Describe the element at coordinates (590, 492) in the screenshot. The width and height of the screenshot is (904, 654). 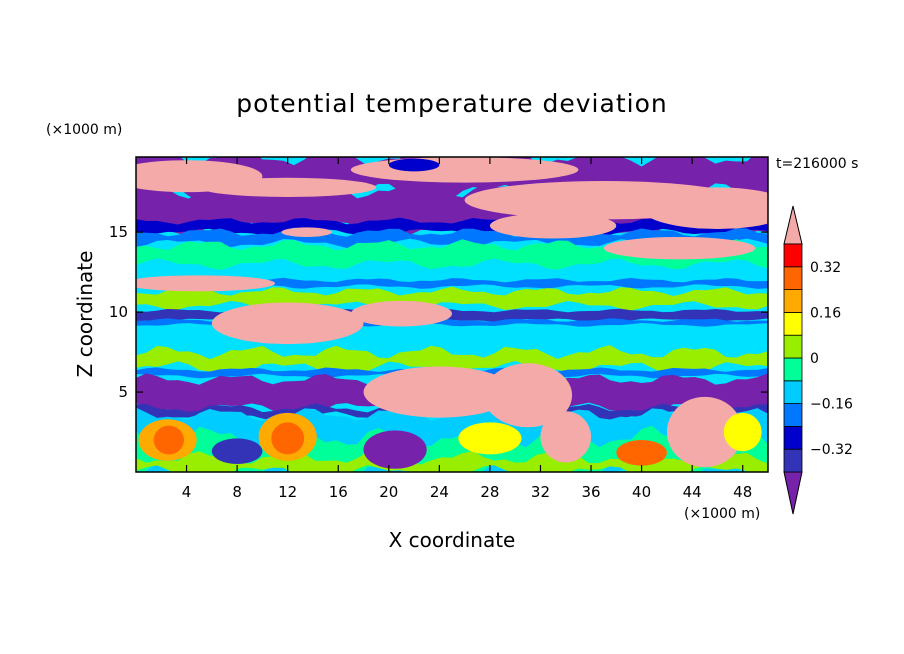
I see `x-tick-label: 36` at that location.